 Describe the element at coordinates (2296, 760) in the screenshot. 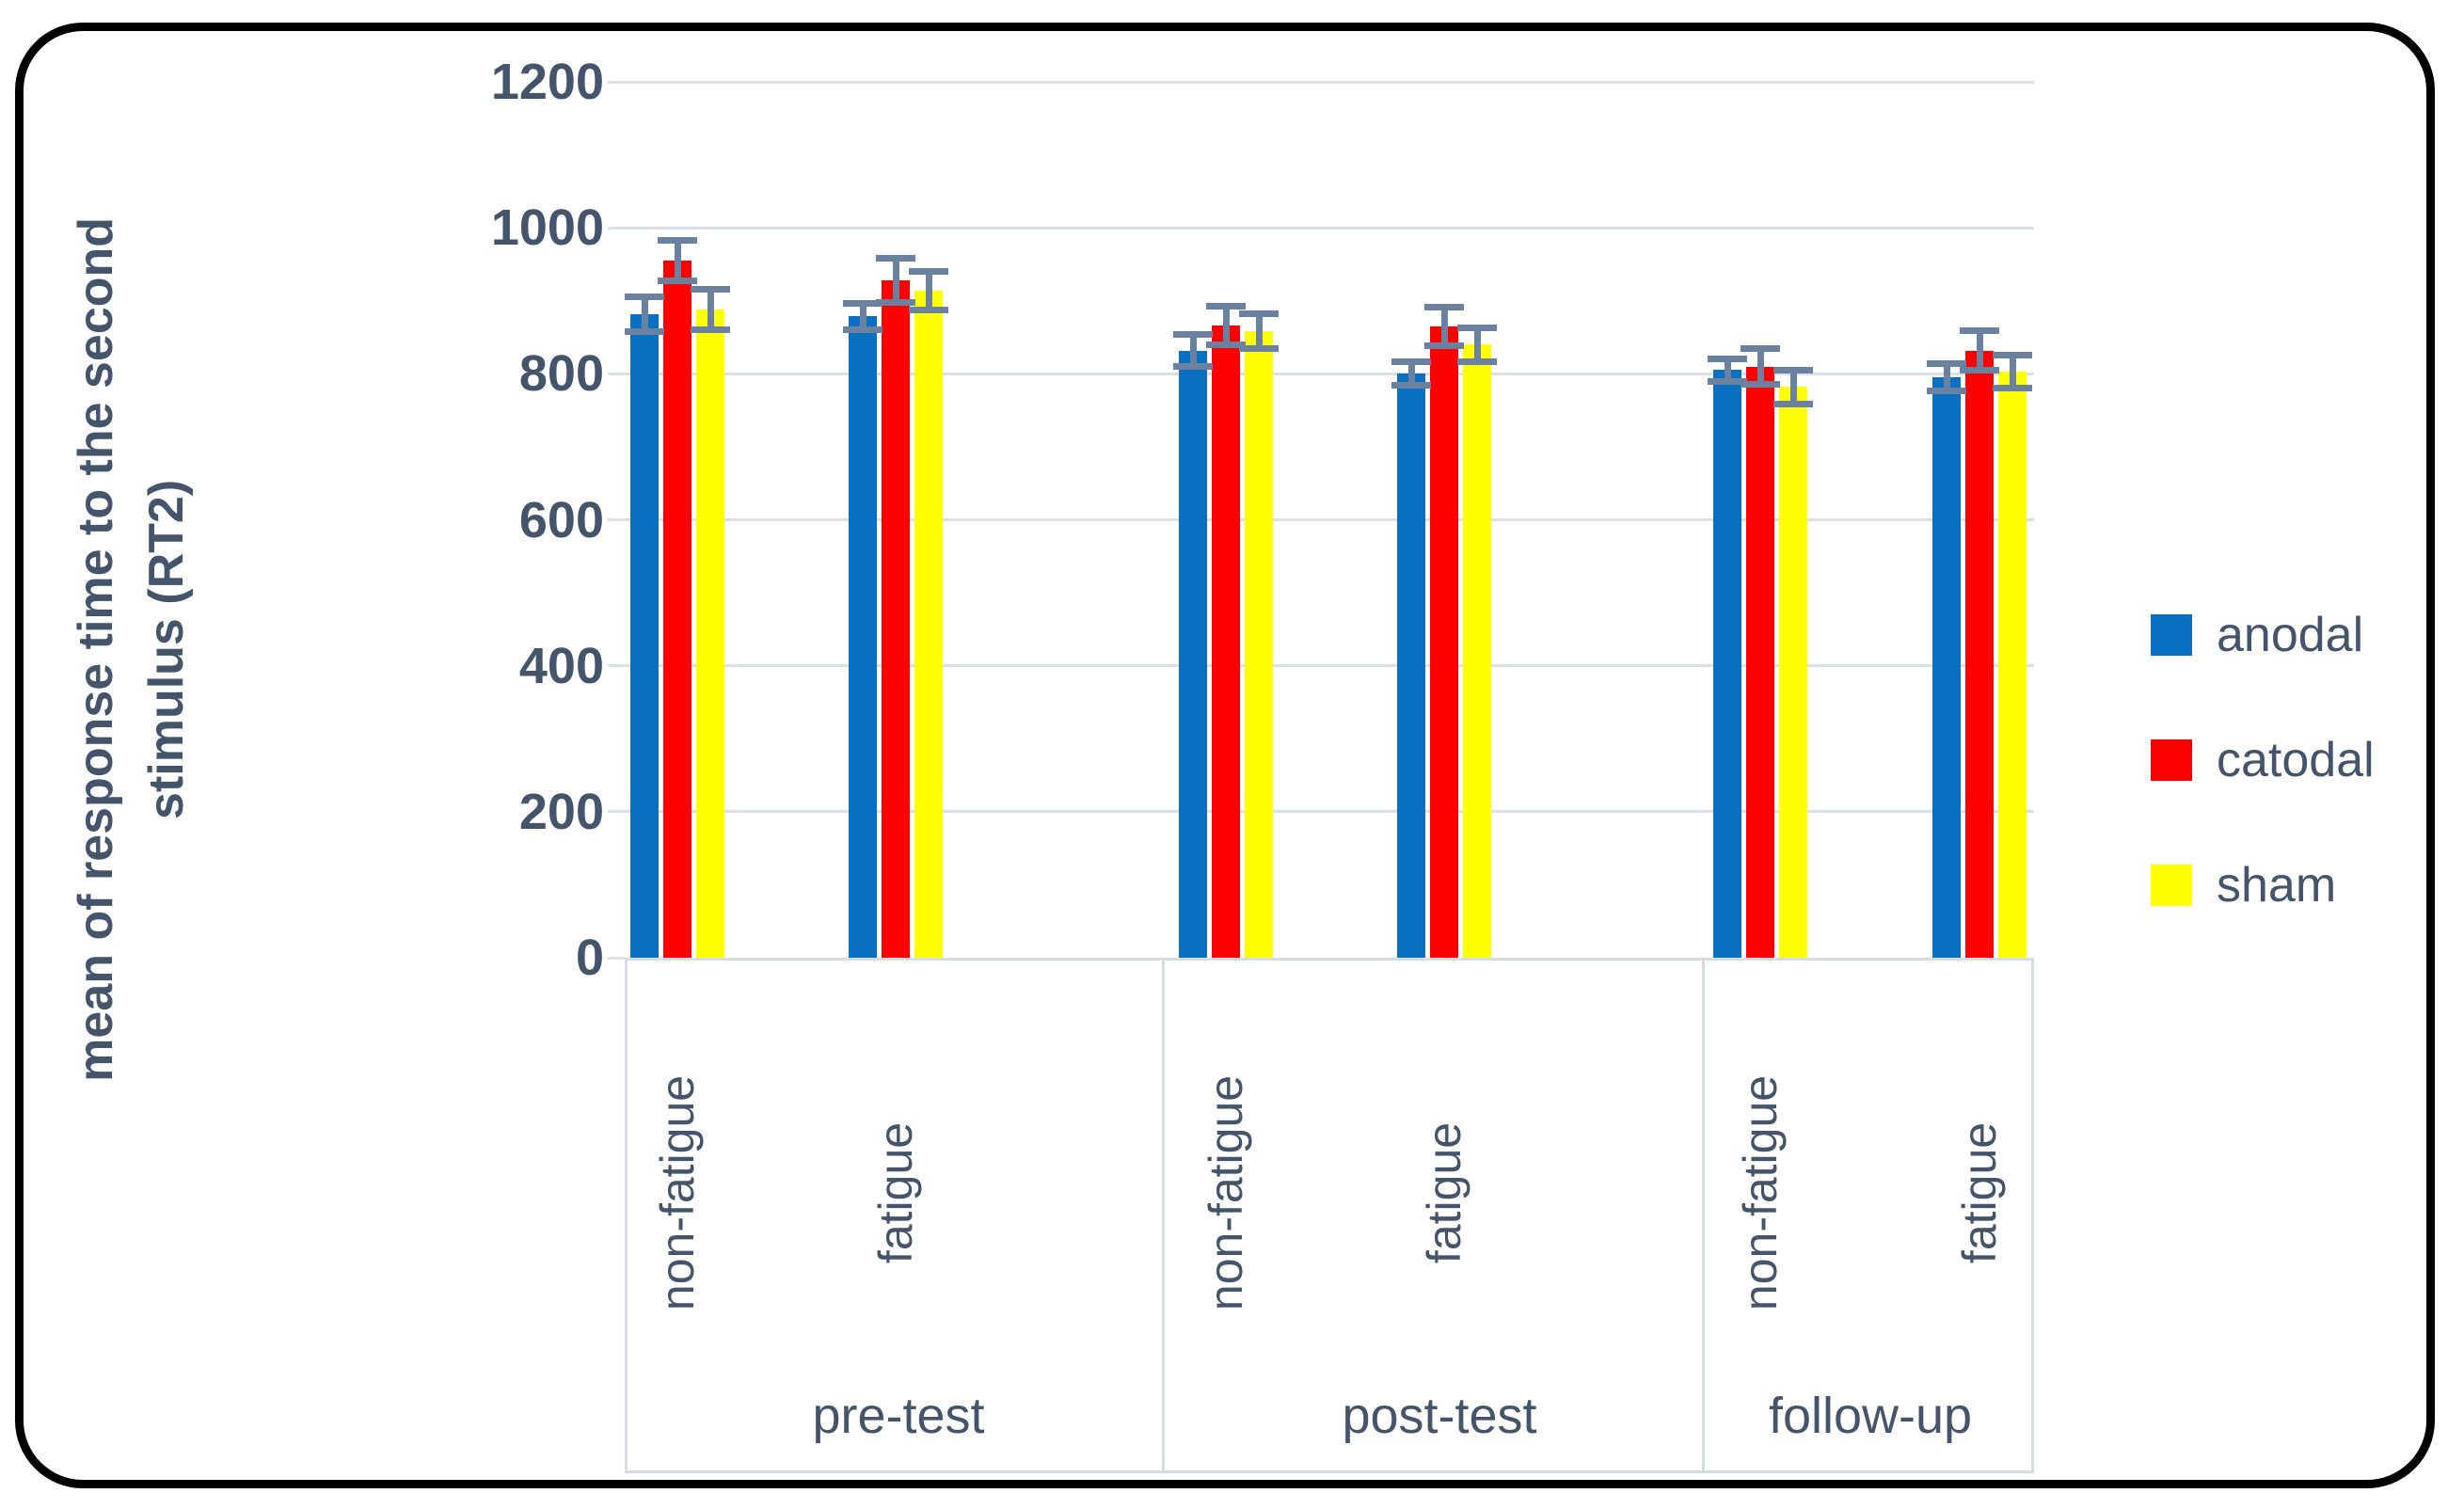

I see `legend-label: catodal` at that location.